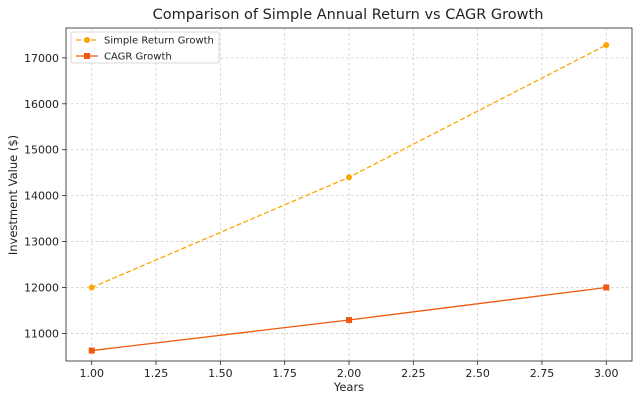 This screenshot has width=640, height=401. I want to click on x-tick-label: 2.25, so click(413, 373).